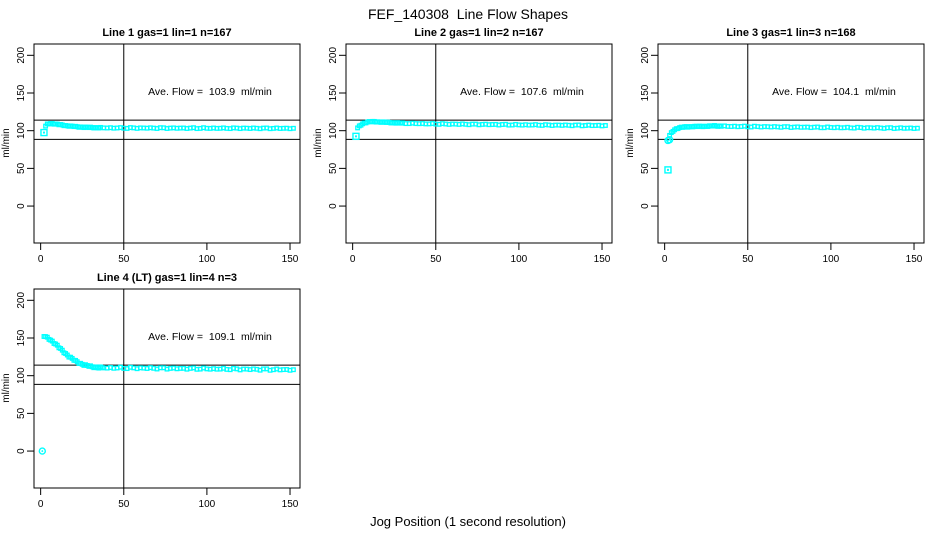 This screenshot has height=540, width=936. Describe the element at coordinates (479, 33) in the screenshot. I see `subplot-title: Line 2 gas=1 lin=2 n=167` at that location.